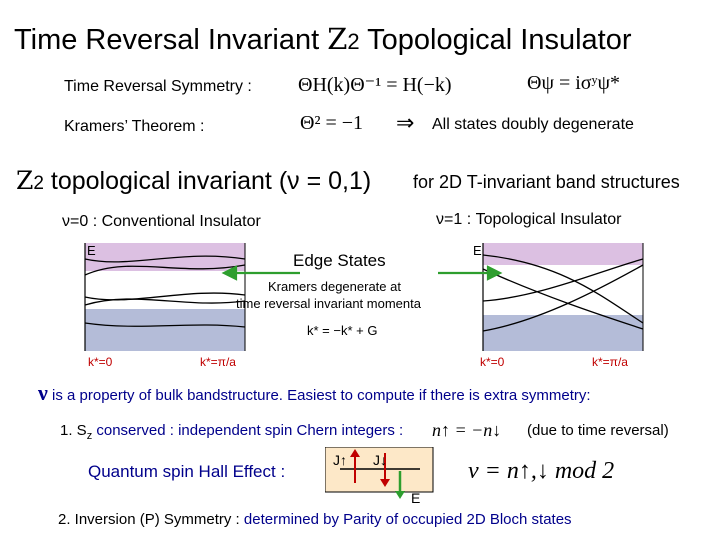 This screenshot has width=720, height=540. I want to click on nu0-label: ν=0 : Conventional Insulator, so click(161, 221).